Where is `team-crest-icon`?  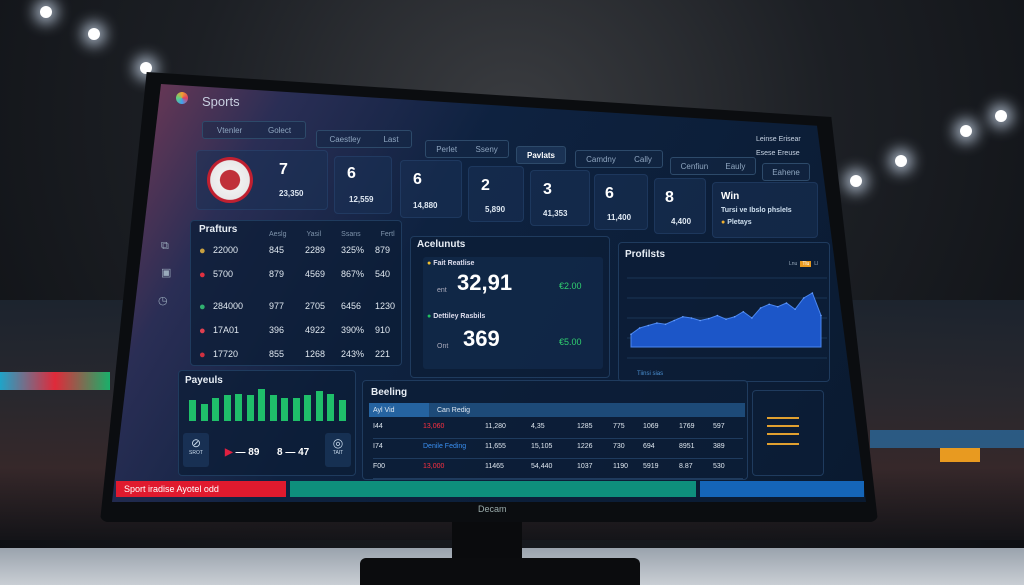
team-crest-icon is located at coordinates (230, 180).